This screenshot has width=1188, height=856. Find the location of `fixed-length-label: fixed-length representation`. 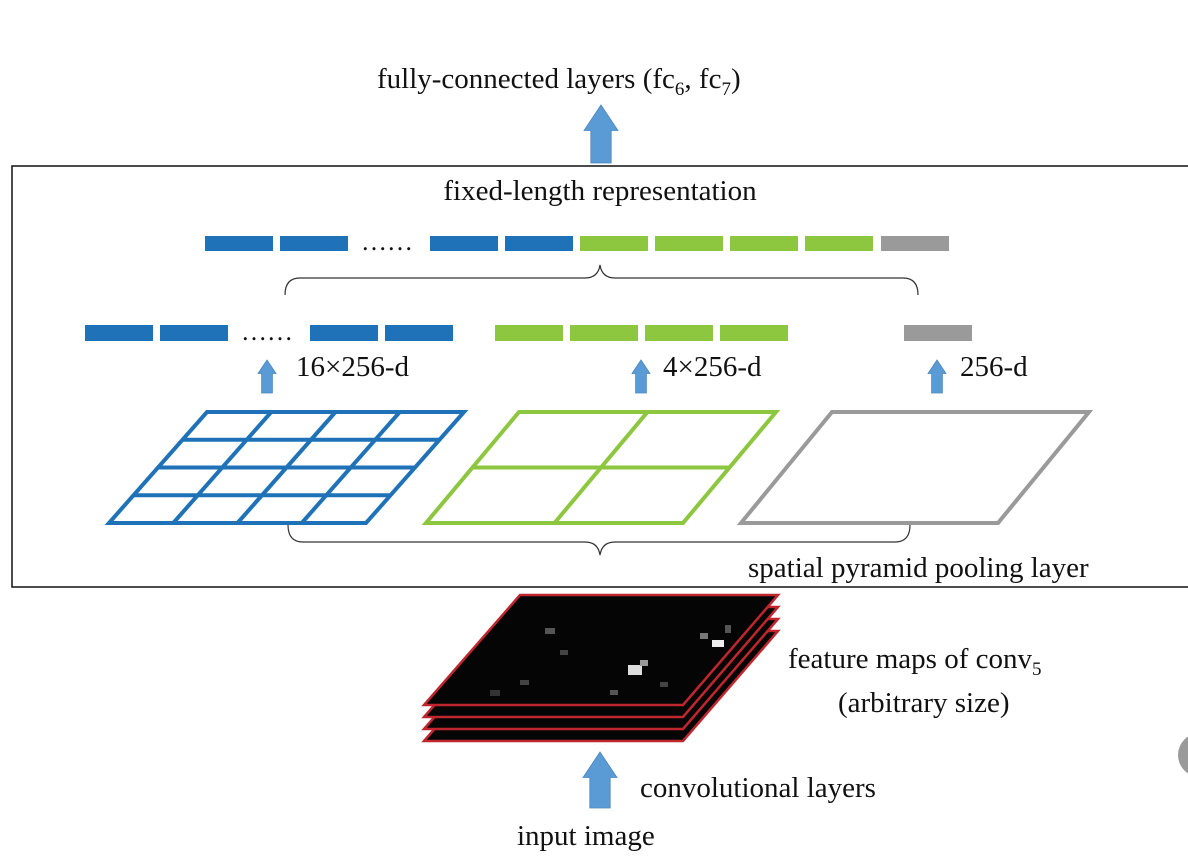

fixed-length-label: fixed-length representation is located at coordinates (600, 191).